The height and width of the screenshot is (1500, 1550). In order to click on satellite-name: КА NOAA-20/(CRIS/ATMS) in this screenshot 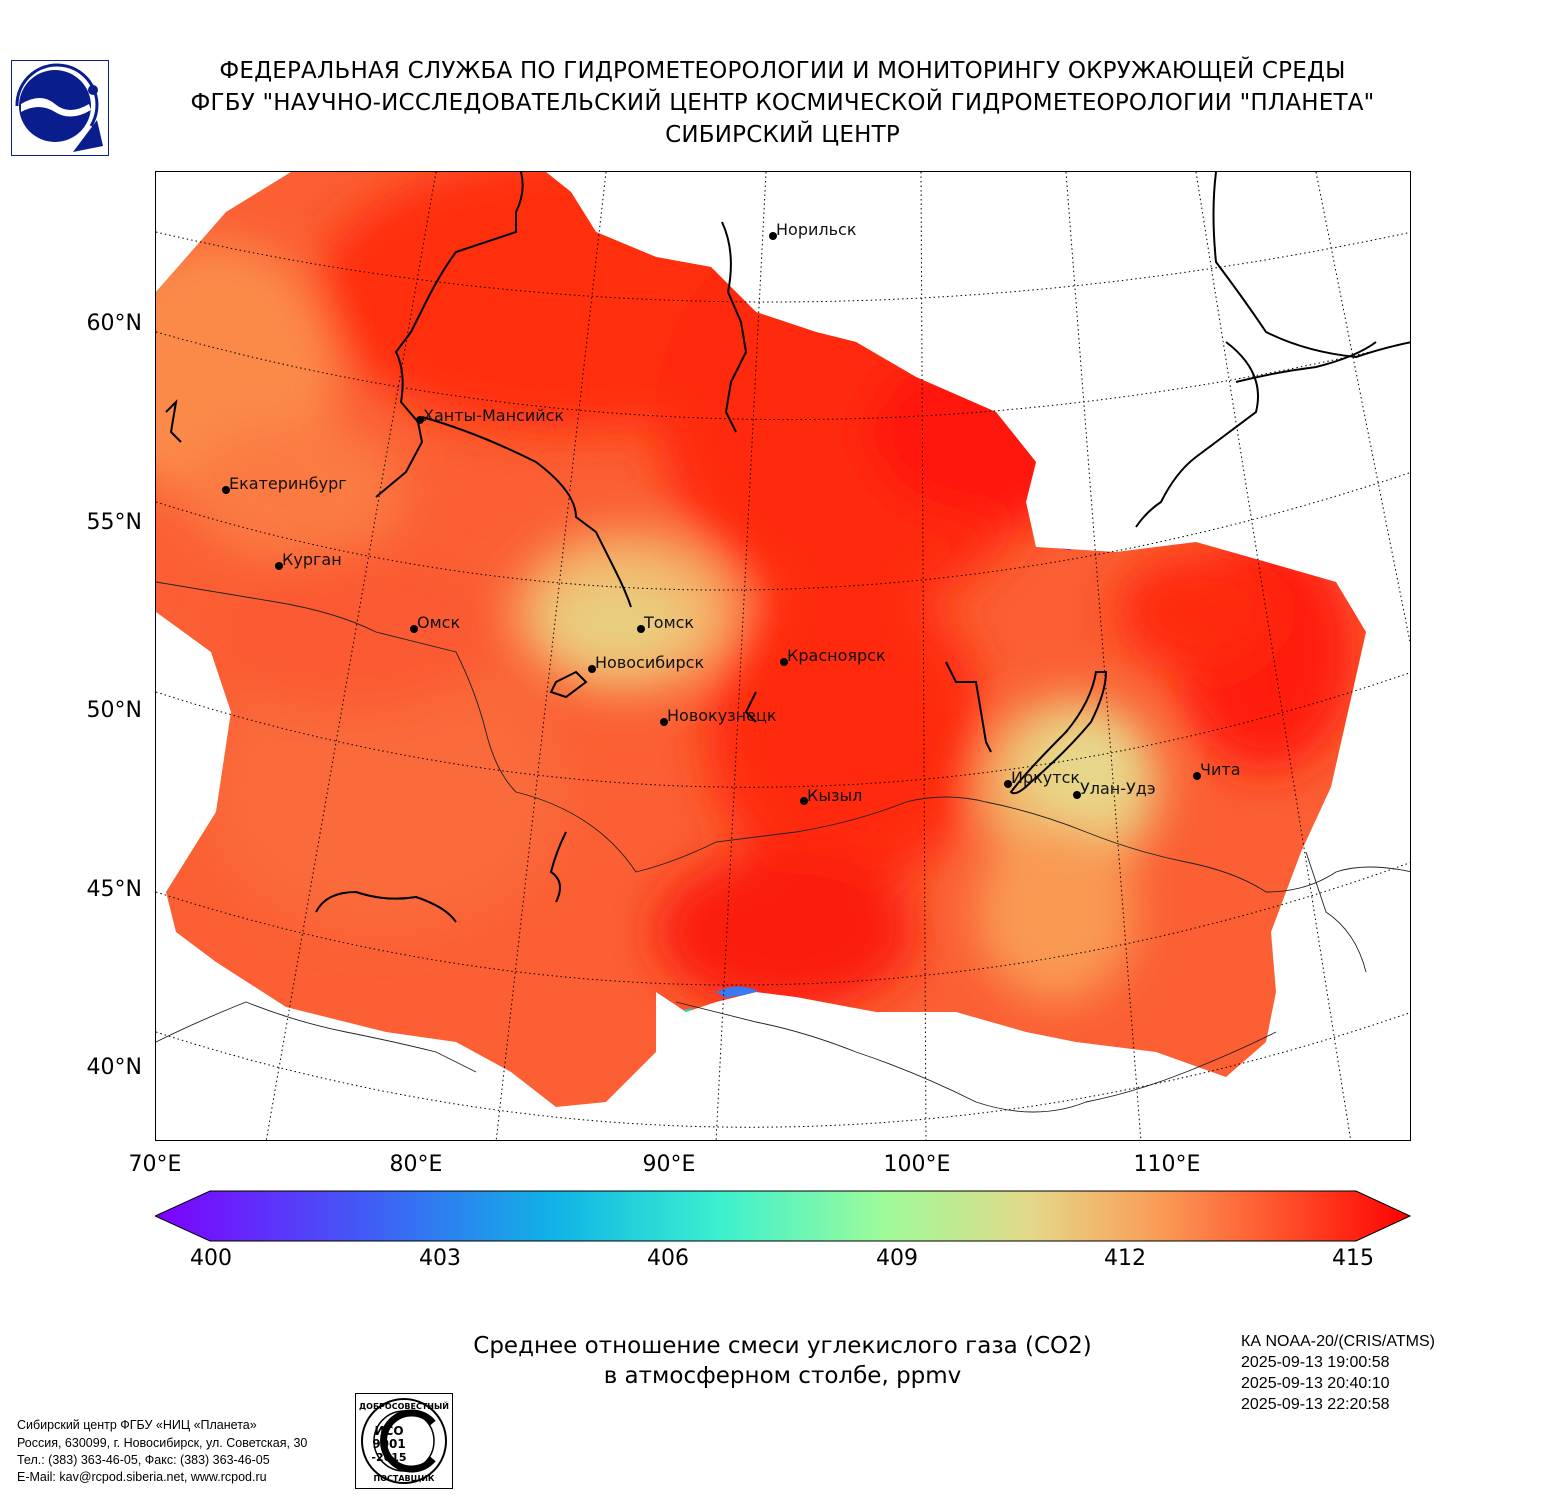, I will do `click(1338, 1341)`.